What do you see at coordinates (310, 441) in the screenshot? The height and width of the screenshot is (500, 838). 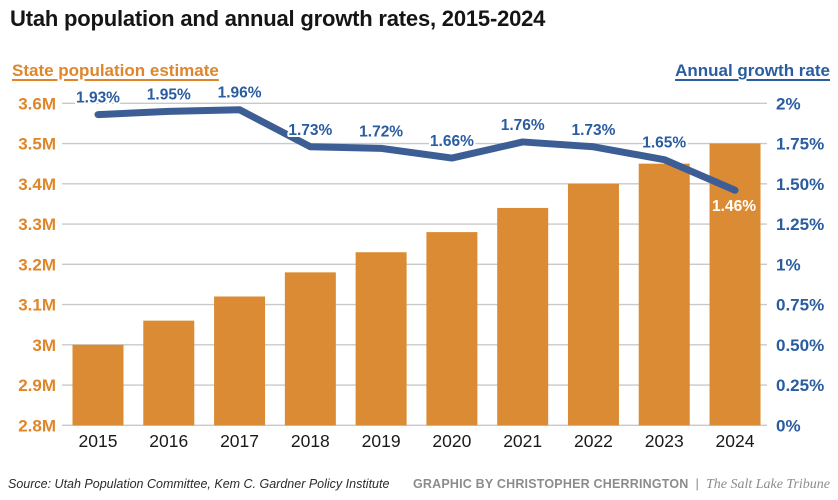 I see `year-label: 2018` at bounding box center [310, 441].